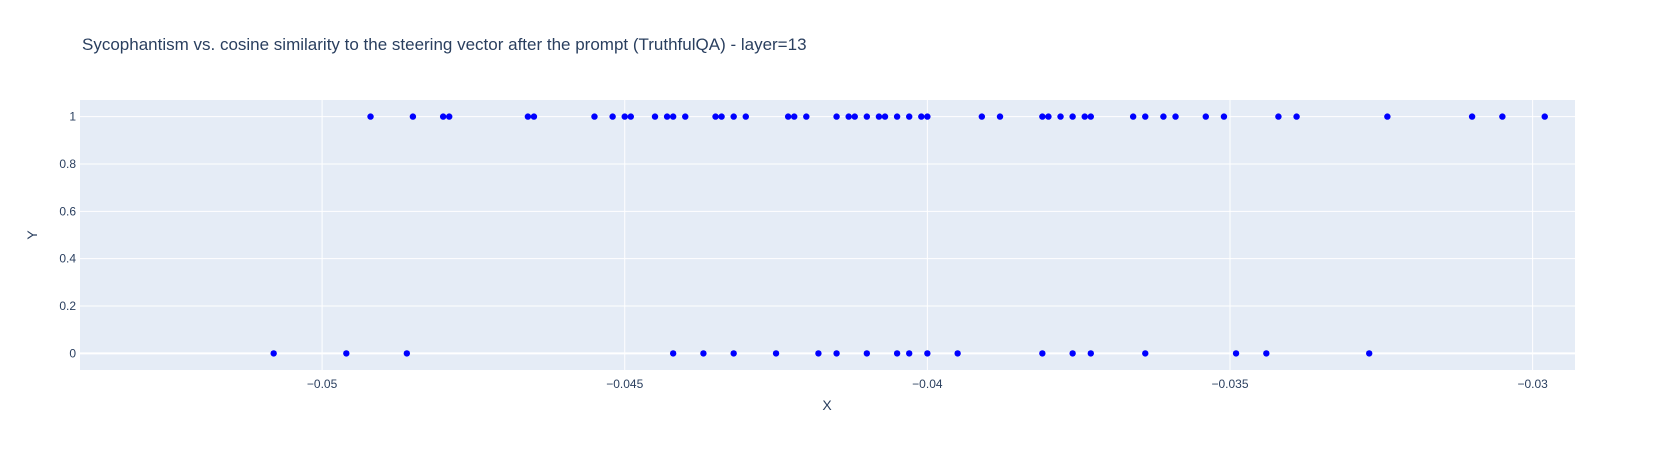 The image size is (1655, 450). What do you see at coordinates (67, 259) in the screenshot?
I see `y-tick-label: 0.4` at bounding box center [67, 259].